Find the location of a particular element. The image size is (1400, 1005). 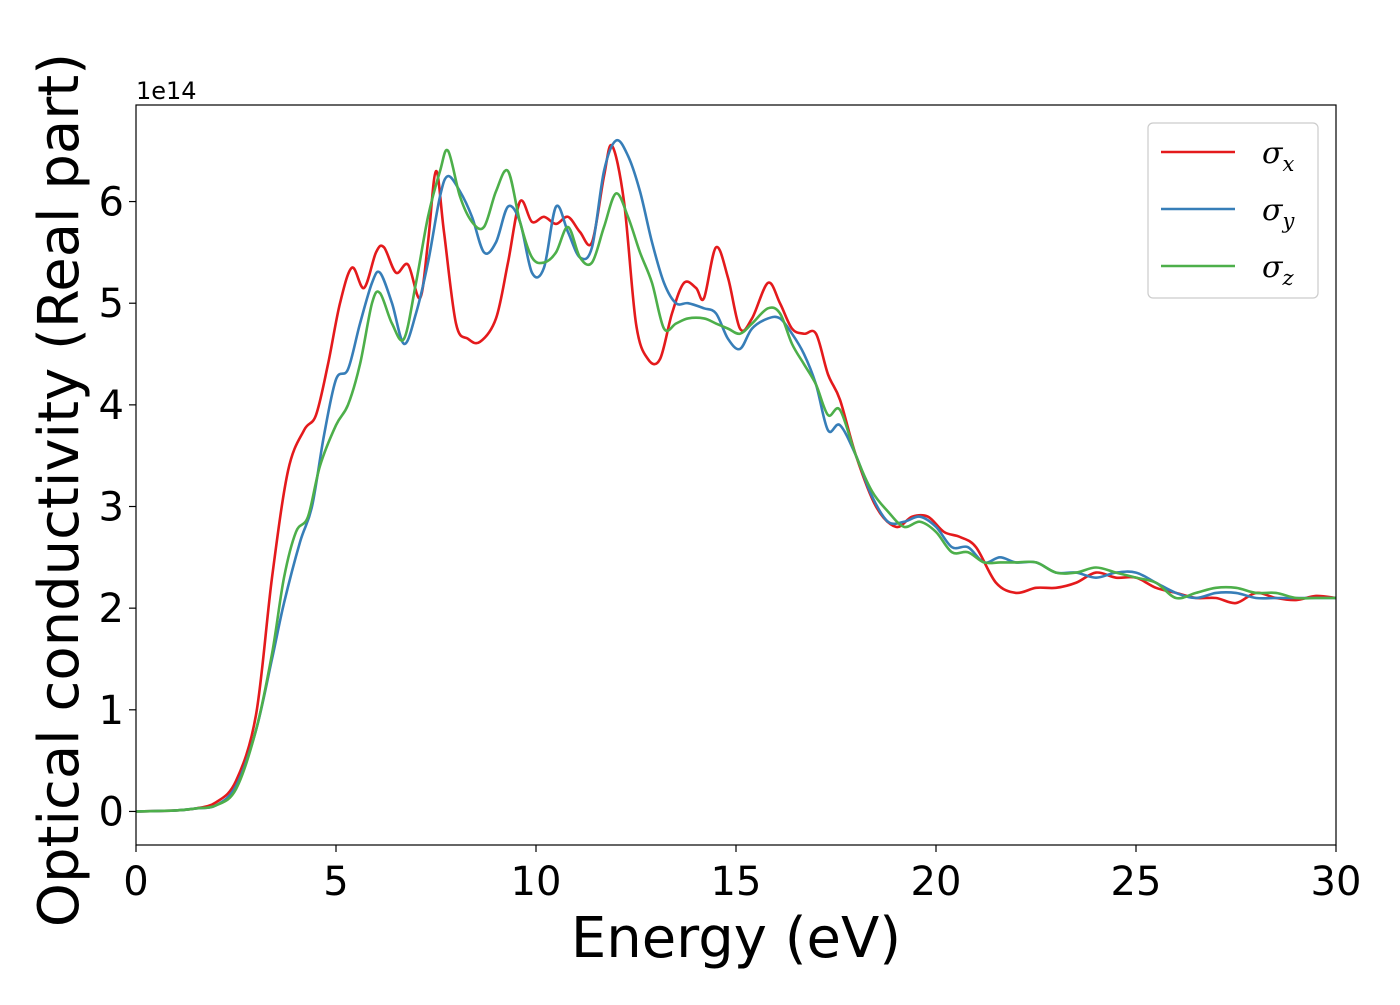

legend-entry-y: σy is located at coordinates (1278, 213).